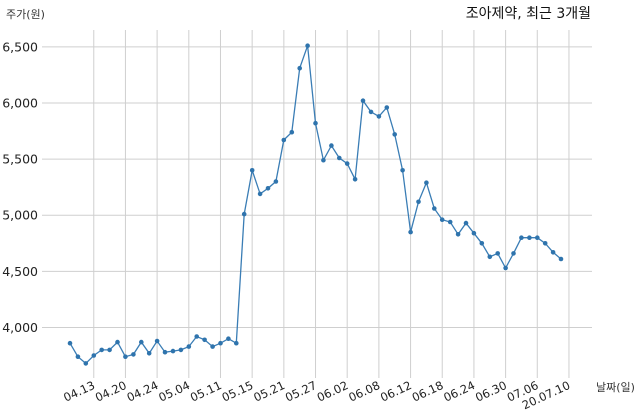 This screenshot has height=419, width=640. What do you see at coordinates (79, 391) in the screenshot?
I see `x-tick-label: 04.13` at bounding box center [79, 391].